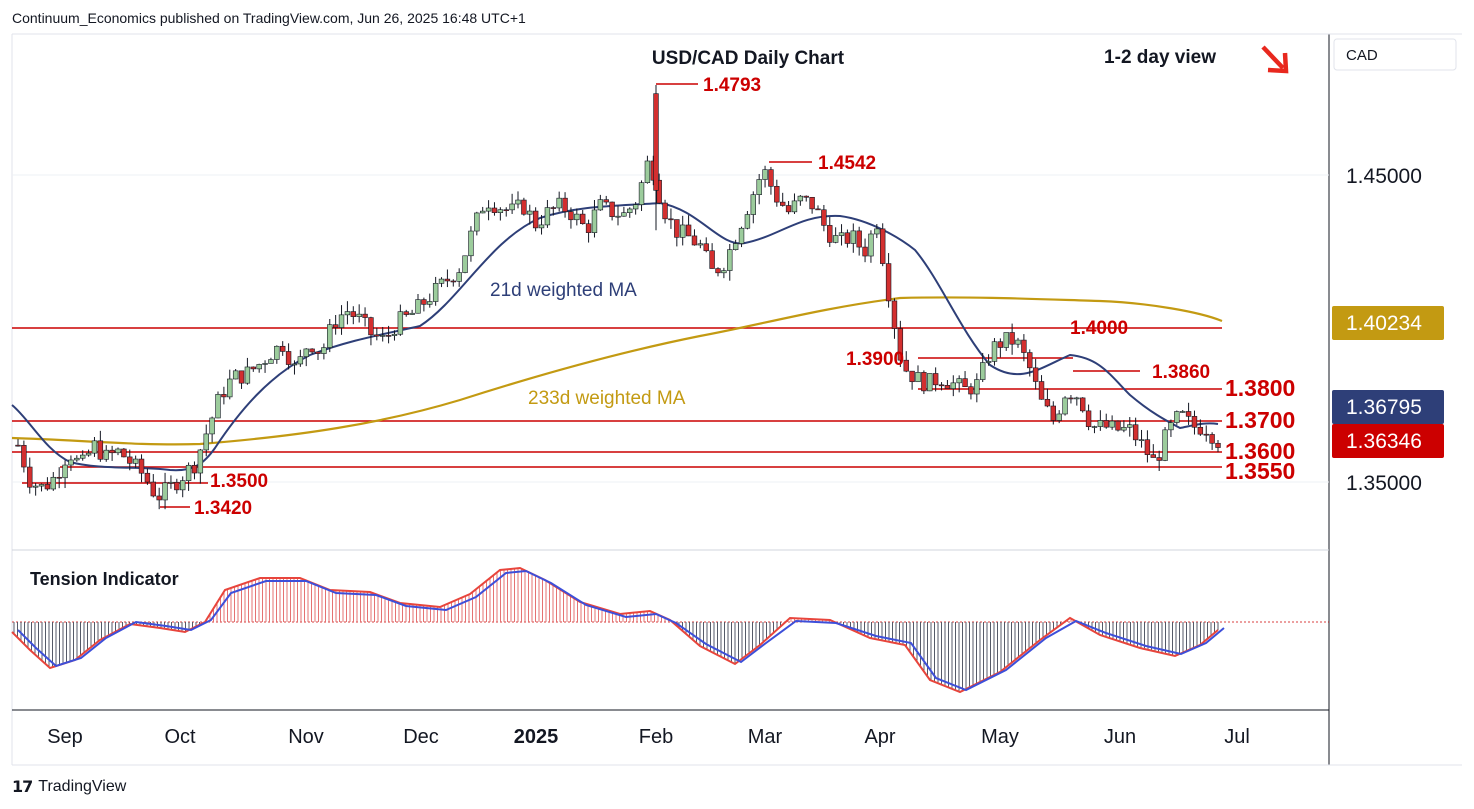  I want to click on x-tick-may: May, so click(1000, 737).